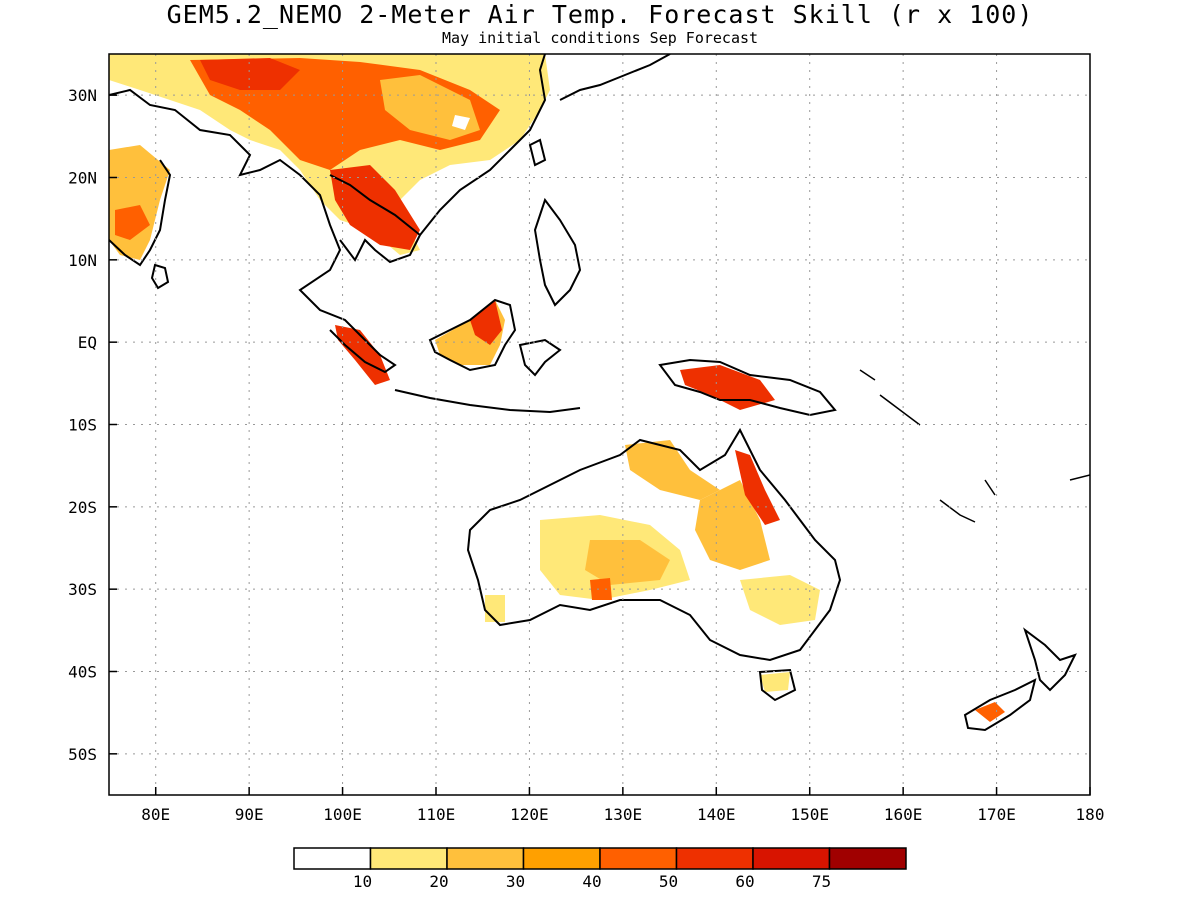 The width and height of the screenshot is (1200, 900). What do you see at coordinates (727, 387) in the screenshot?
I see `shade-newguinea` at bounding box center [727, 387].